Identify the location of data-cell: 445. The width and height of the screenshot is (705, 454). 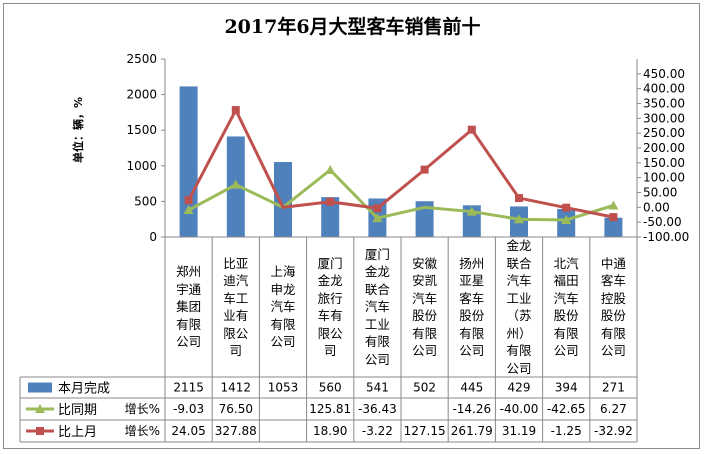
(471, 388).